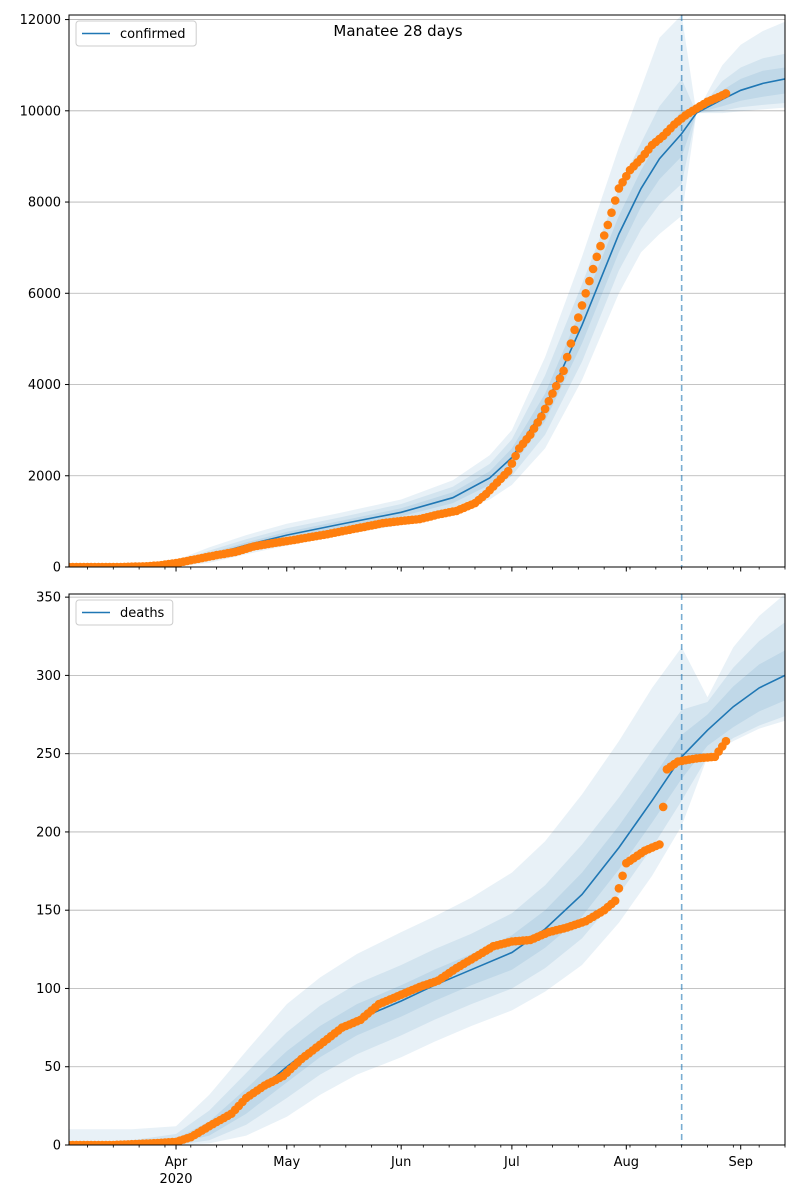  Describe the element at coordinates (511, 1162) in the screenshot. I see `x-tick-label: Jul` at that location.